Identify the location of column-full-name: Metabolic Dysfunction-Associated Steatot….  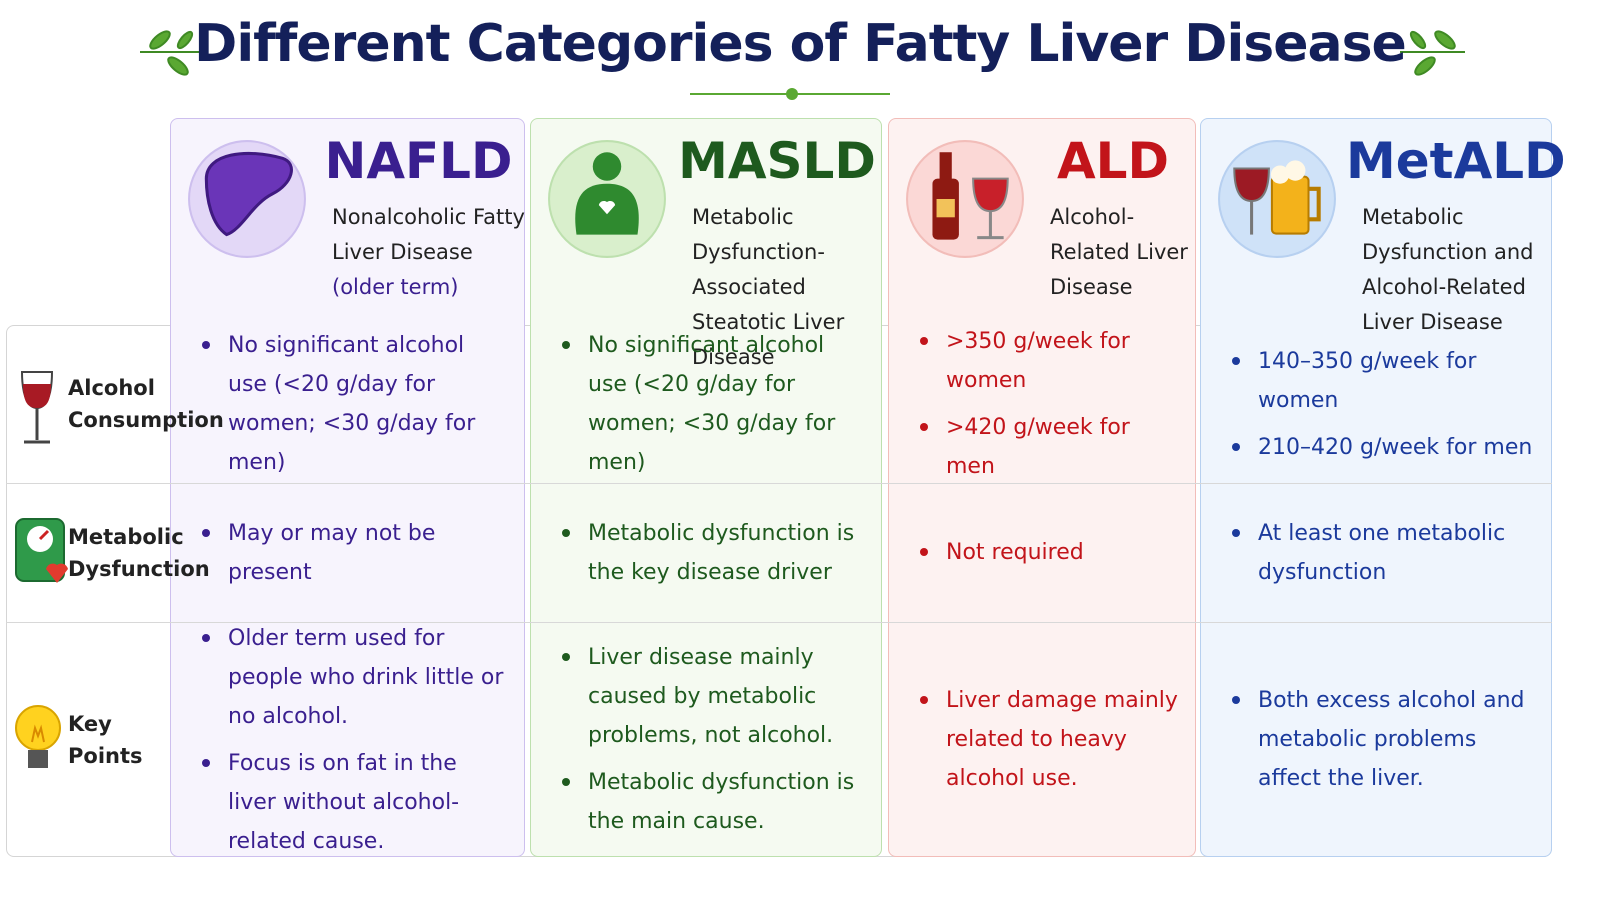
(788, 287).